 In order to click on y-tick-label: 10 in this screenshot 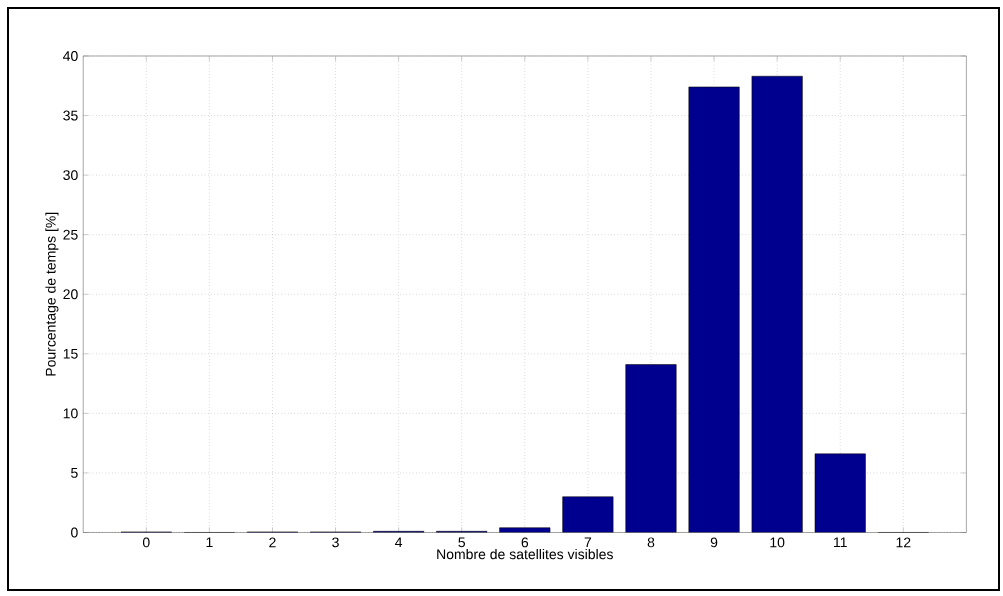, I will do `click(70, 413)`.